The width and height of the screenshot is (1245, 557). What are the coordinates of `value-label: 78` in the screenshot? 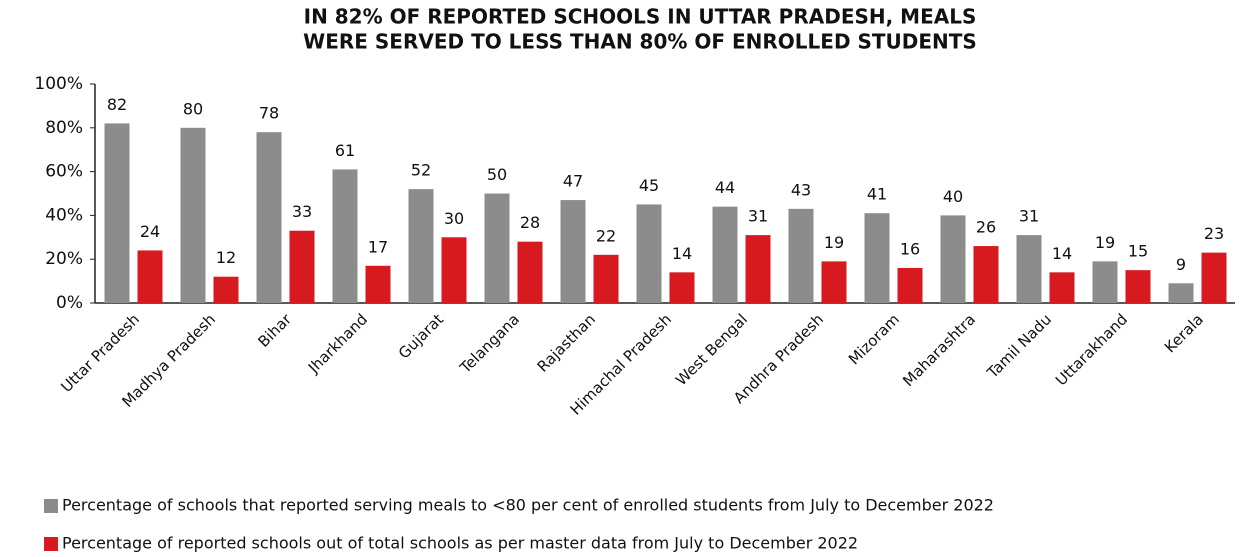 It's located at (269, 113).